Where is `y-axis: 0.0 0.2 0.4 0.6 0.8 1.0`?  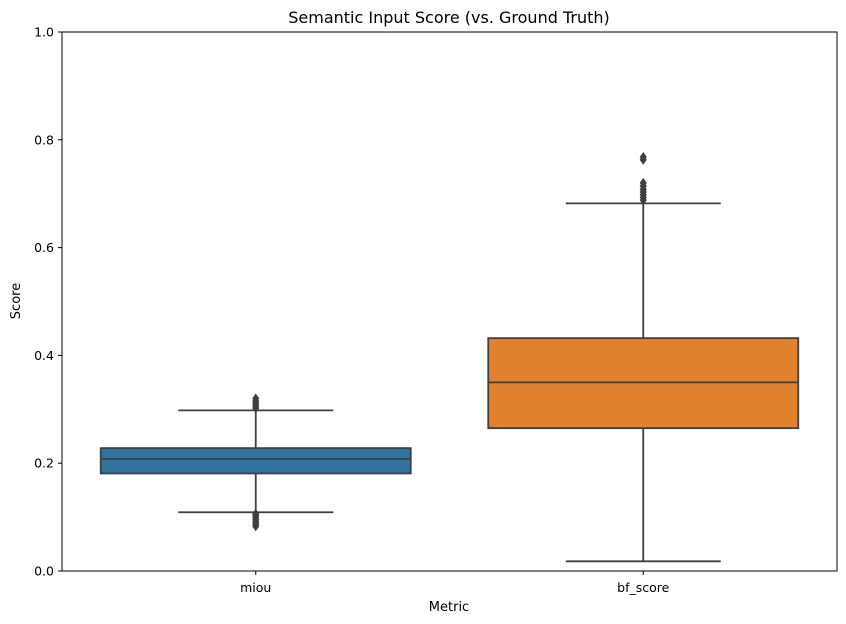
y-axis: 0.0 0.2 0.4 0.6 0.8 1.0 is located at coordinates (48, 302).